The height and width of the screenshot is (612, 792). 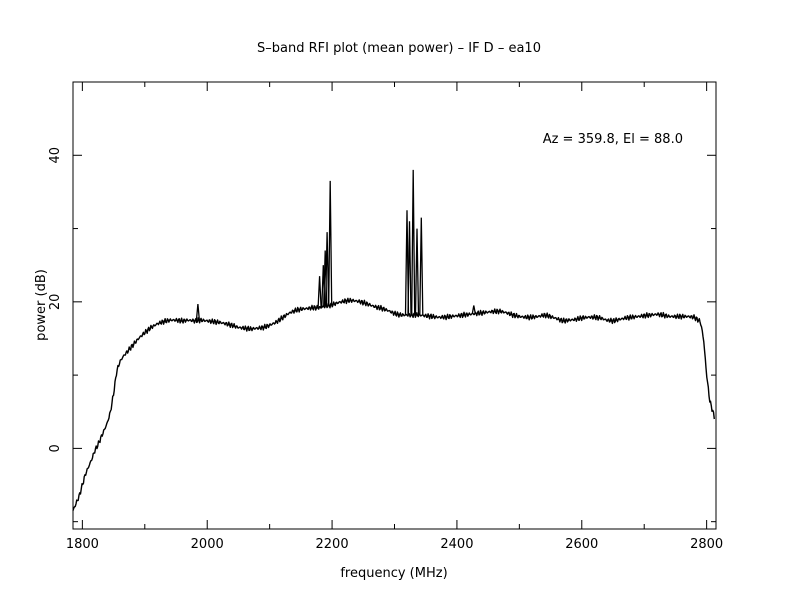 What do you see at coordinates (706, 544) in the screenshot?
I see `x-tick-label: 2800` at bounding box center [706, 544].